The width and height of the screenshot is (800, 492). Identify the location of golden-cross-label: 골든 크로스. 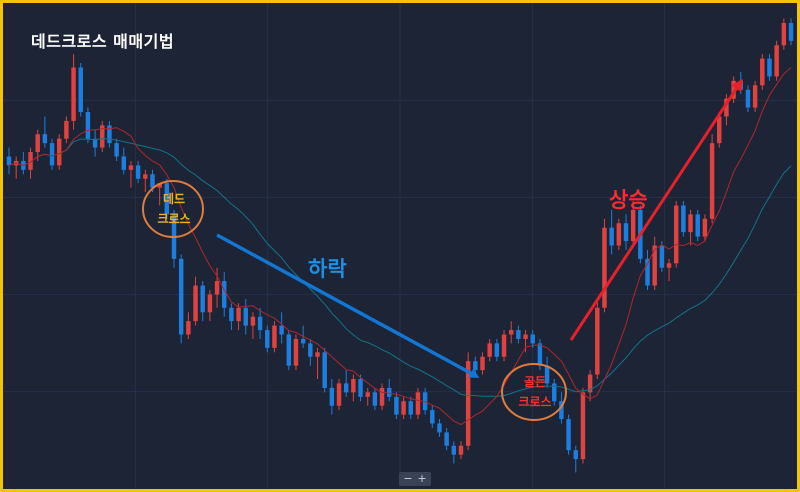
(535, 392).